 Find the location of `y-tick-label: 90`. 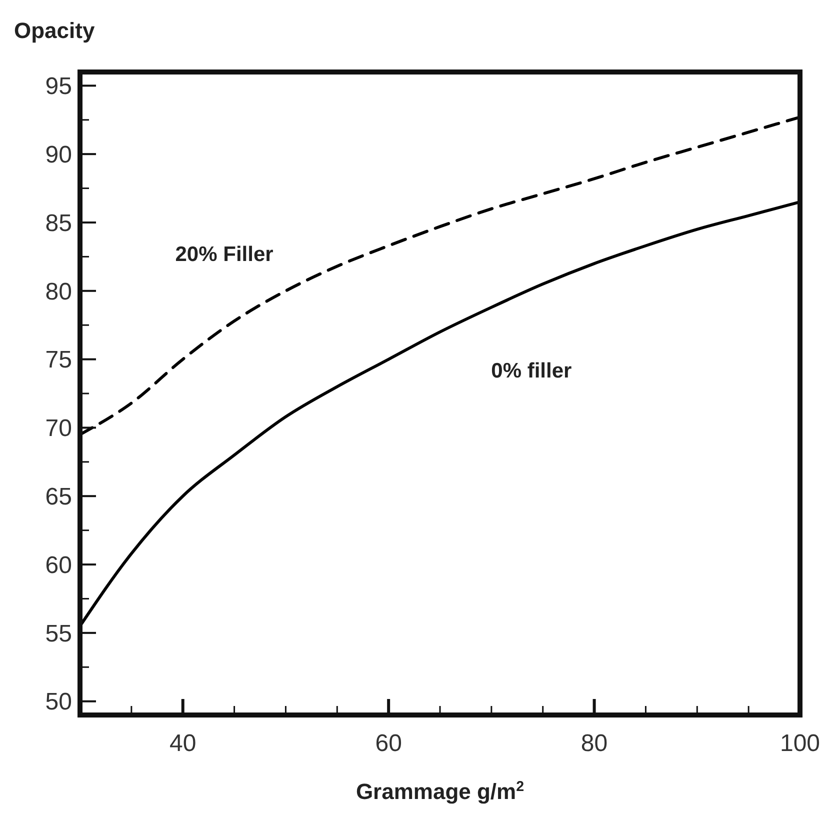

y-tick-label: 90 is located at coordinates (58, 154).